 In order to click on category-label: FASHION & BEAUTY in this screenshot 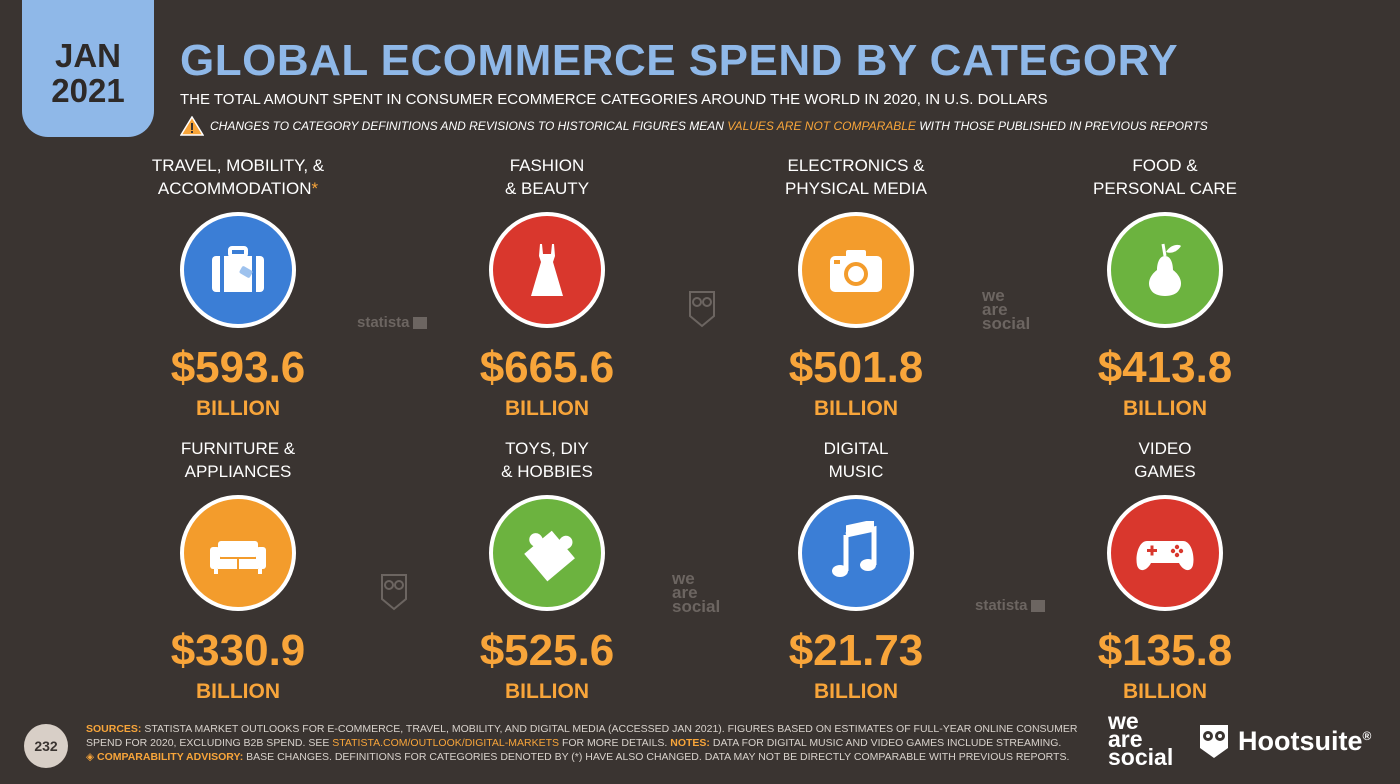, I will do `click(547, 177)`.